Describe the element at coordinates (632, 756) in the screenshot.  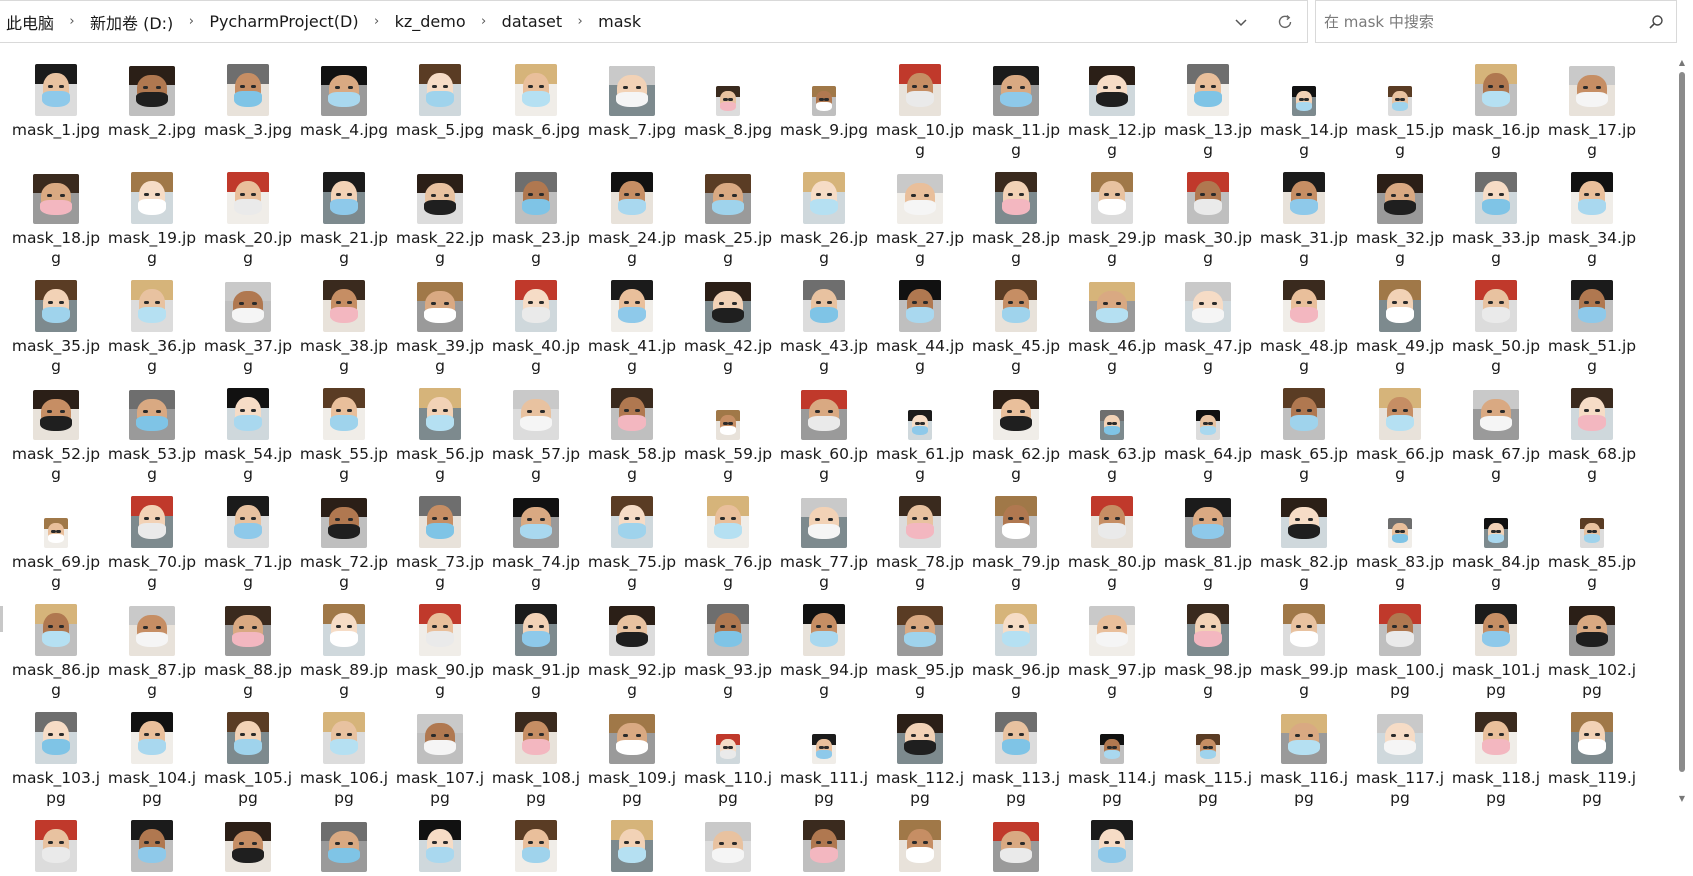
I see `file-item: mask_109.jpg` at that location.